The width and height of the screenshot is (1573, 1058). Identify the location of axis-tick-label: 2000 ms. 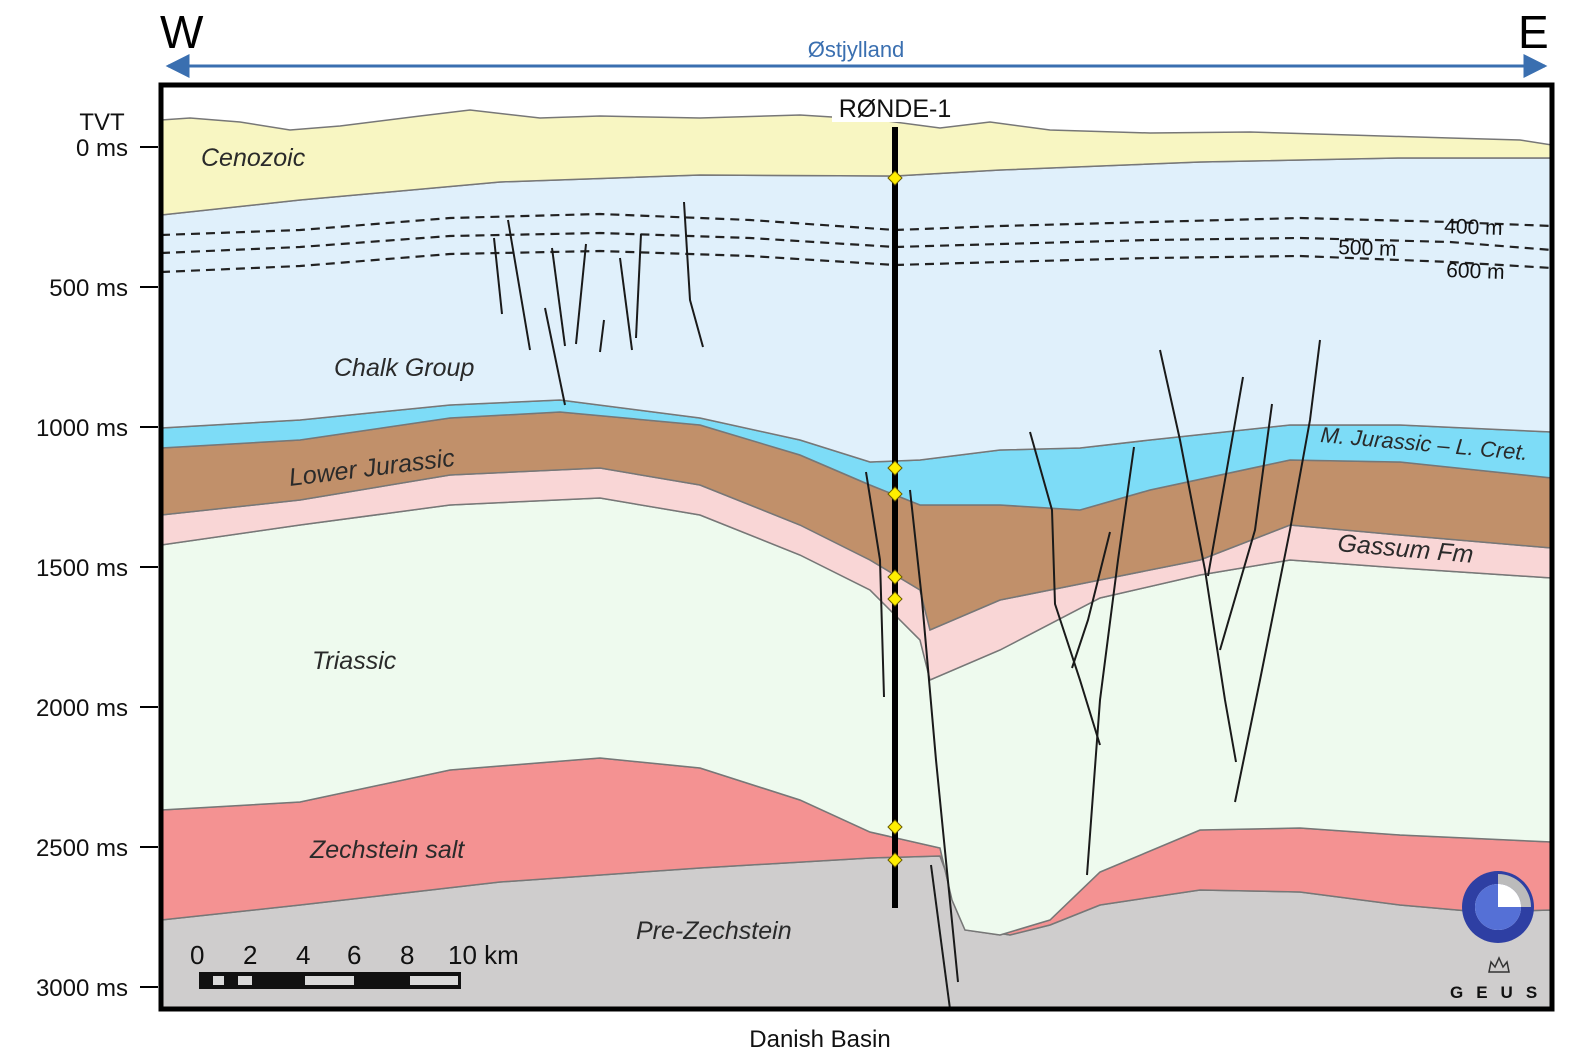
(82, 708).